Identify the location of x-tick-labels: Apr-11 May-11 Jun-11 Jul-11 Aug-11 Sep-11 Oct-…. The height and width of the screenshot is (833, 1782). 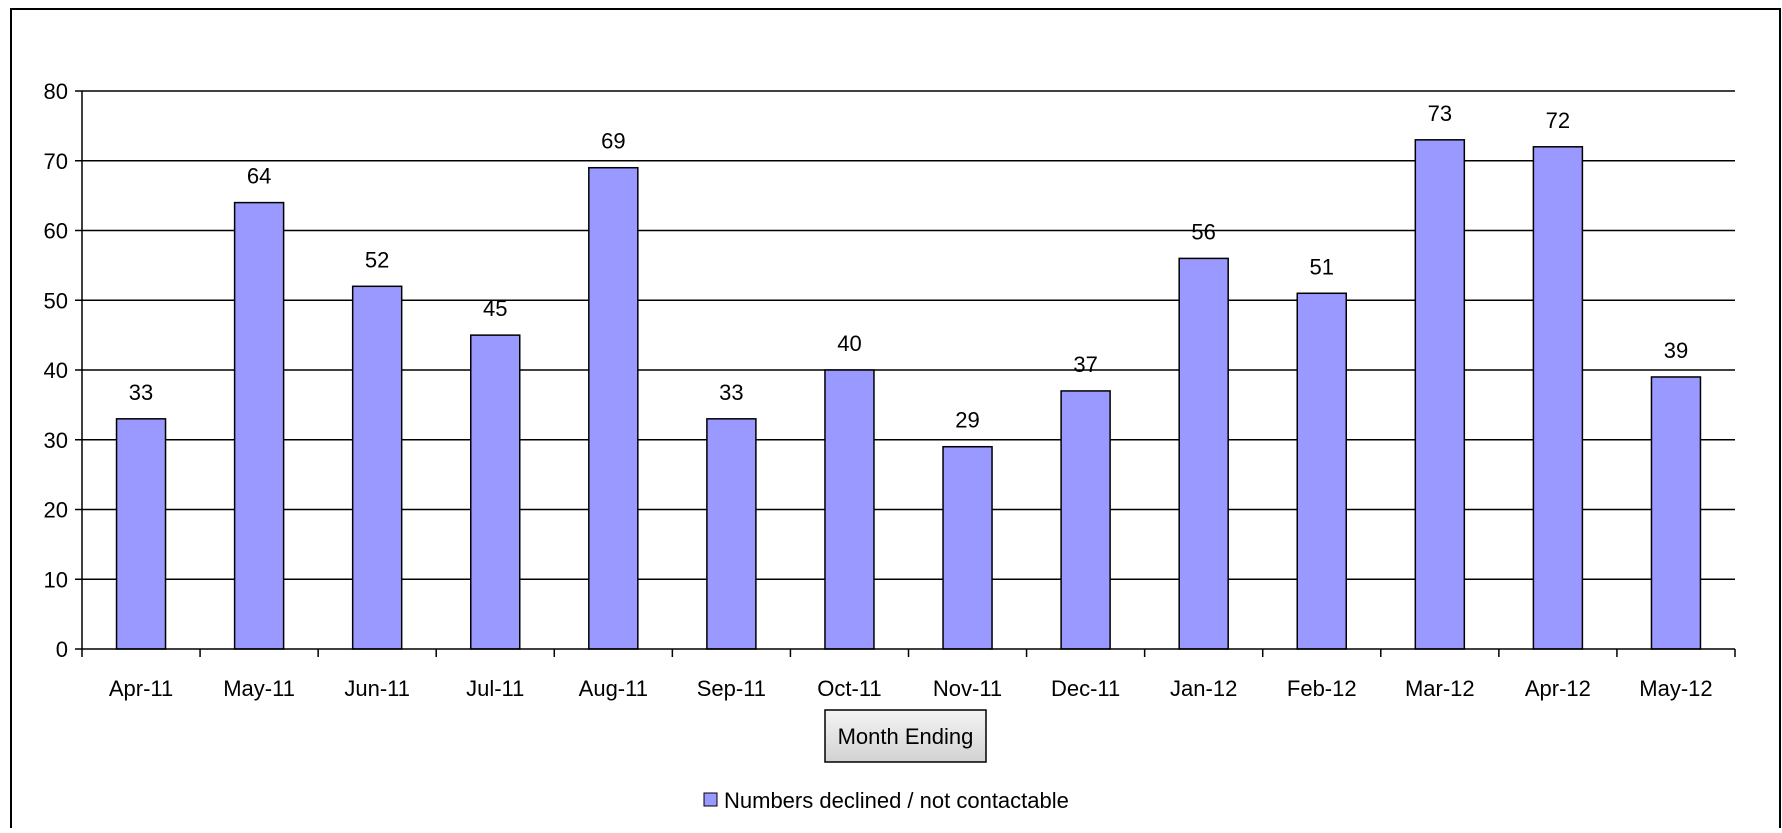
(911, 688).